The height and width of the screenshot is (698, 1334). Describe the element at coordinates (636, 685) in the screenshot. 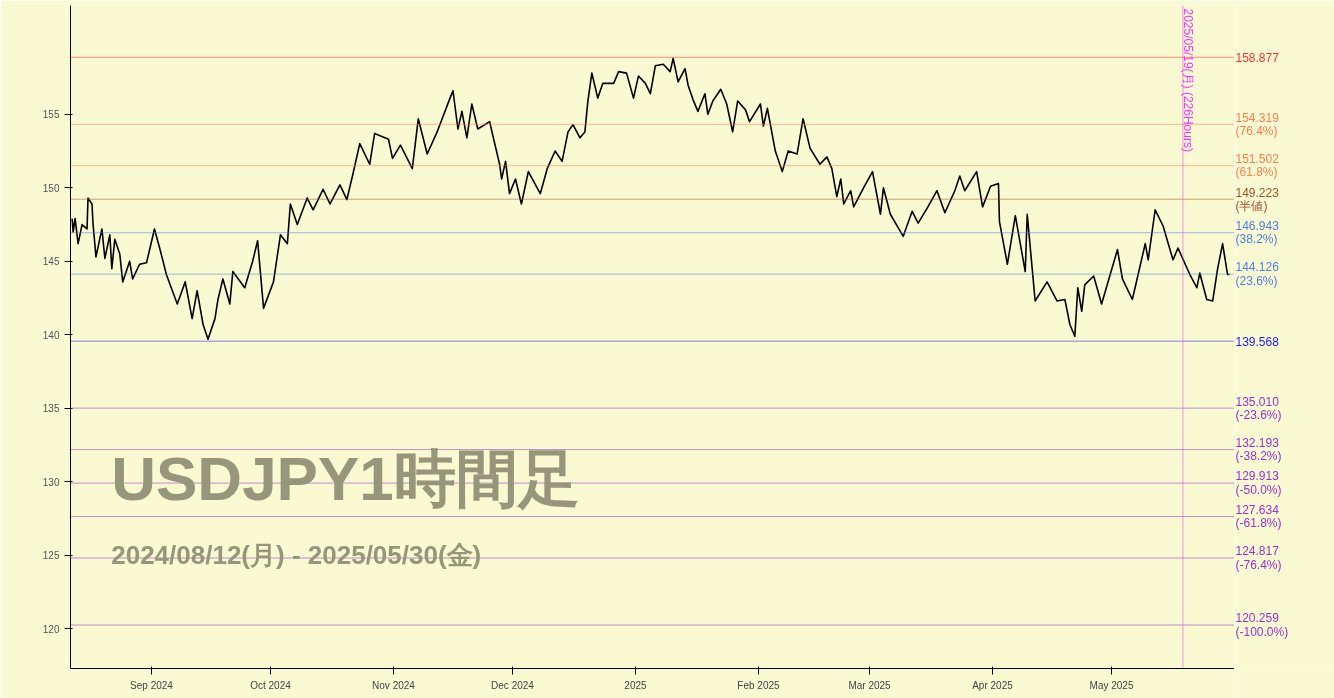

I see `x-tick-label: 2025` at that location.